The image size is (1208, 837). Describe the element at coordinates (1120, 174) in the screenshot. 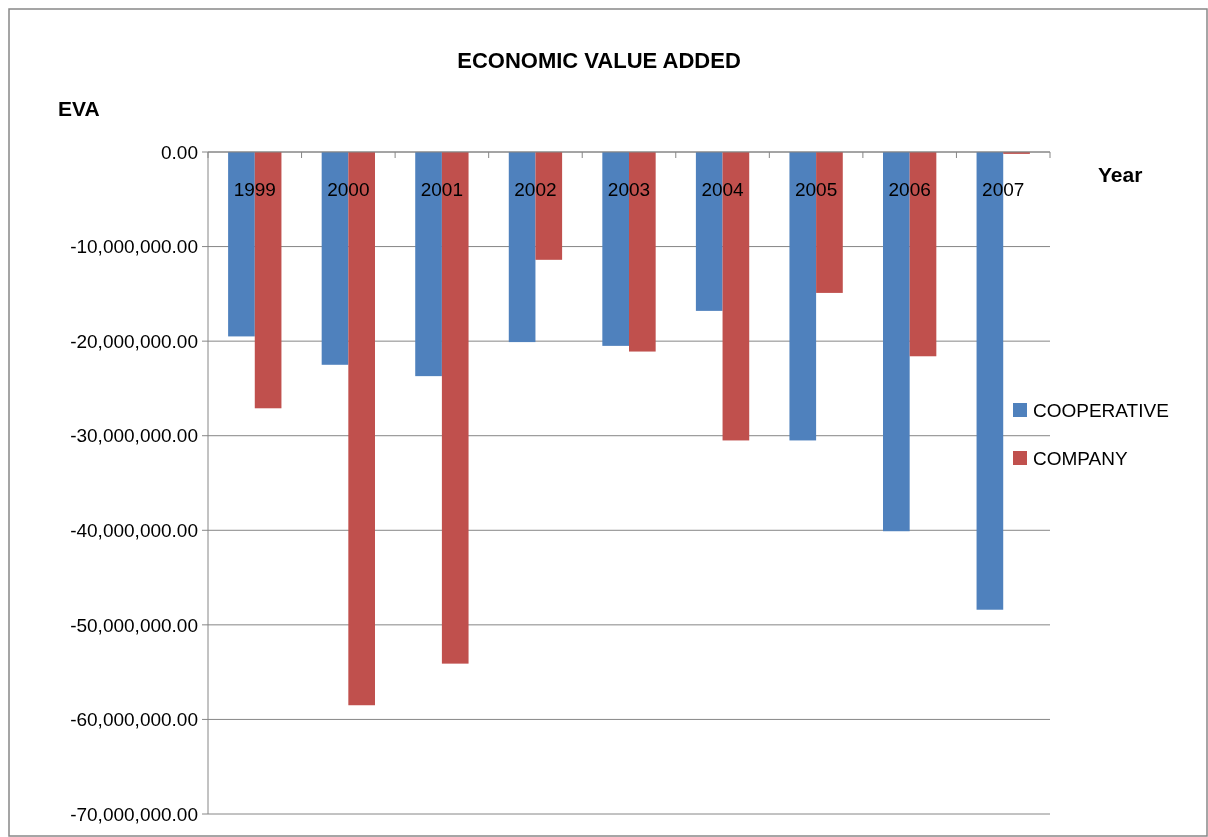

I see `x-axis-title: Year` at that location.